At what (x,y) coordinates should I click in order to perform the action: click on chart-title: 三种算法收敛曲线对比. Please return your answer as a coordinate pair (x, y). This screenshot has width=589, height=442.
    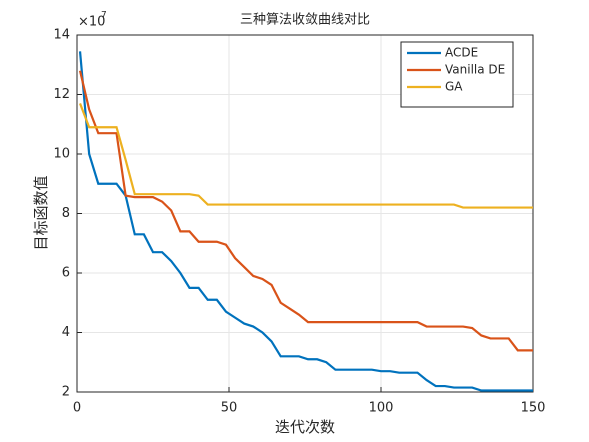
    Looking at the image, I should click on (305, 20).